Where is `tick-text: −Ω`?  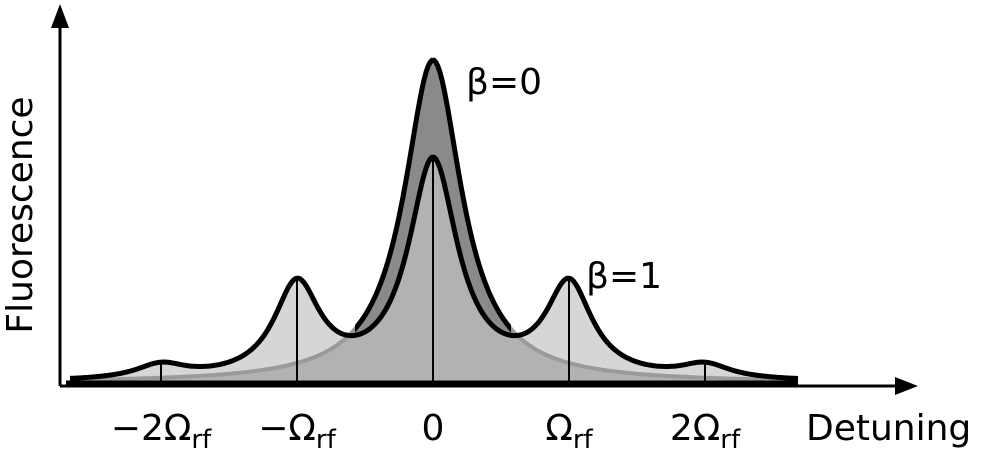
tick-text: −Ω is located at coordinates (287, 428).